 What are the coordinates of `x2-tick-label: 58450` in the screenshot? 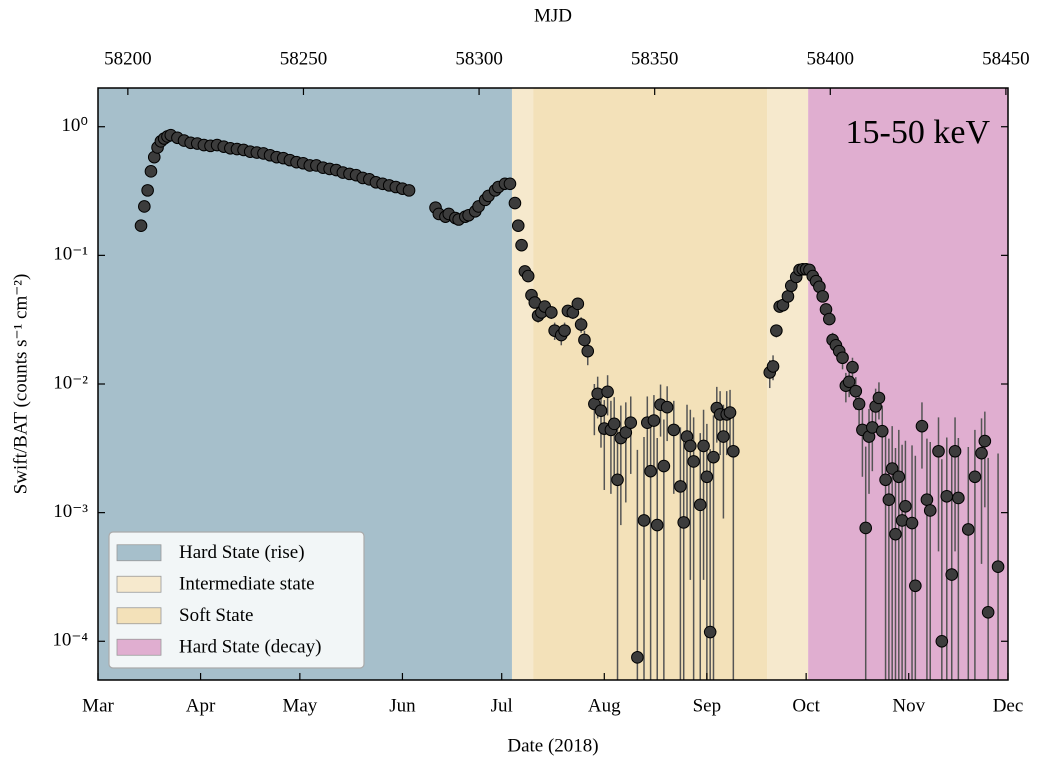 It's located at (1006, 58).